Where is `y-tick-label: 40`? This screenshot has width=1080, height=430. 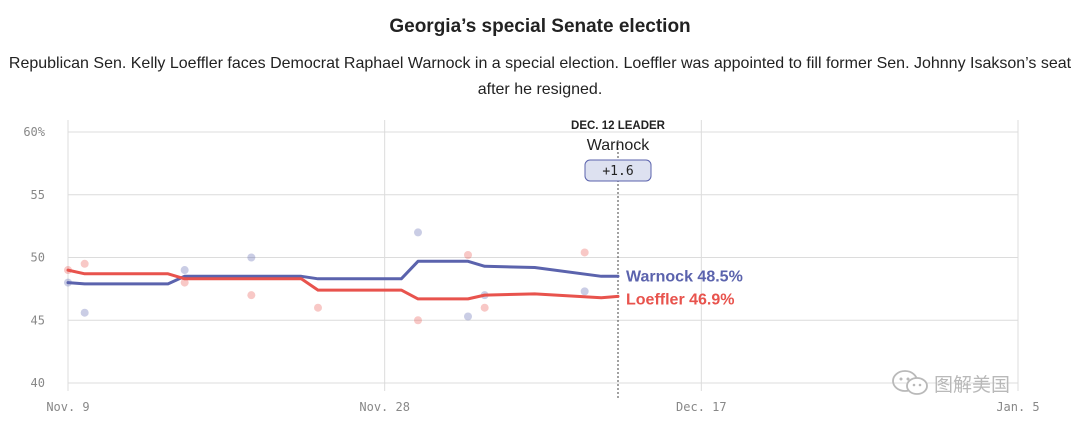 y-tick-label: 40 is located at coordinates (38, 383).